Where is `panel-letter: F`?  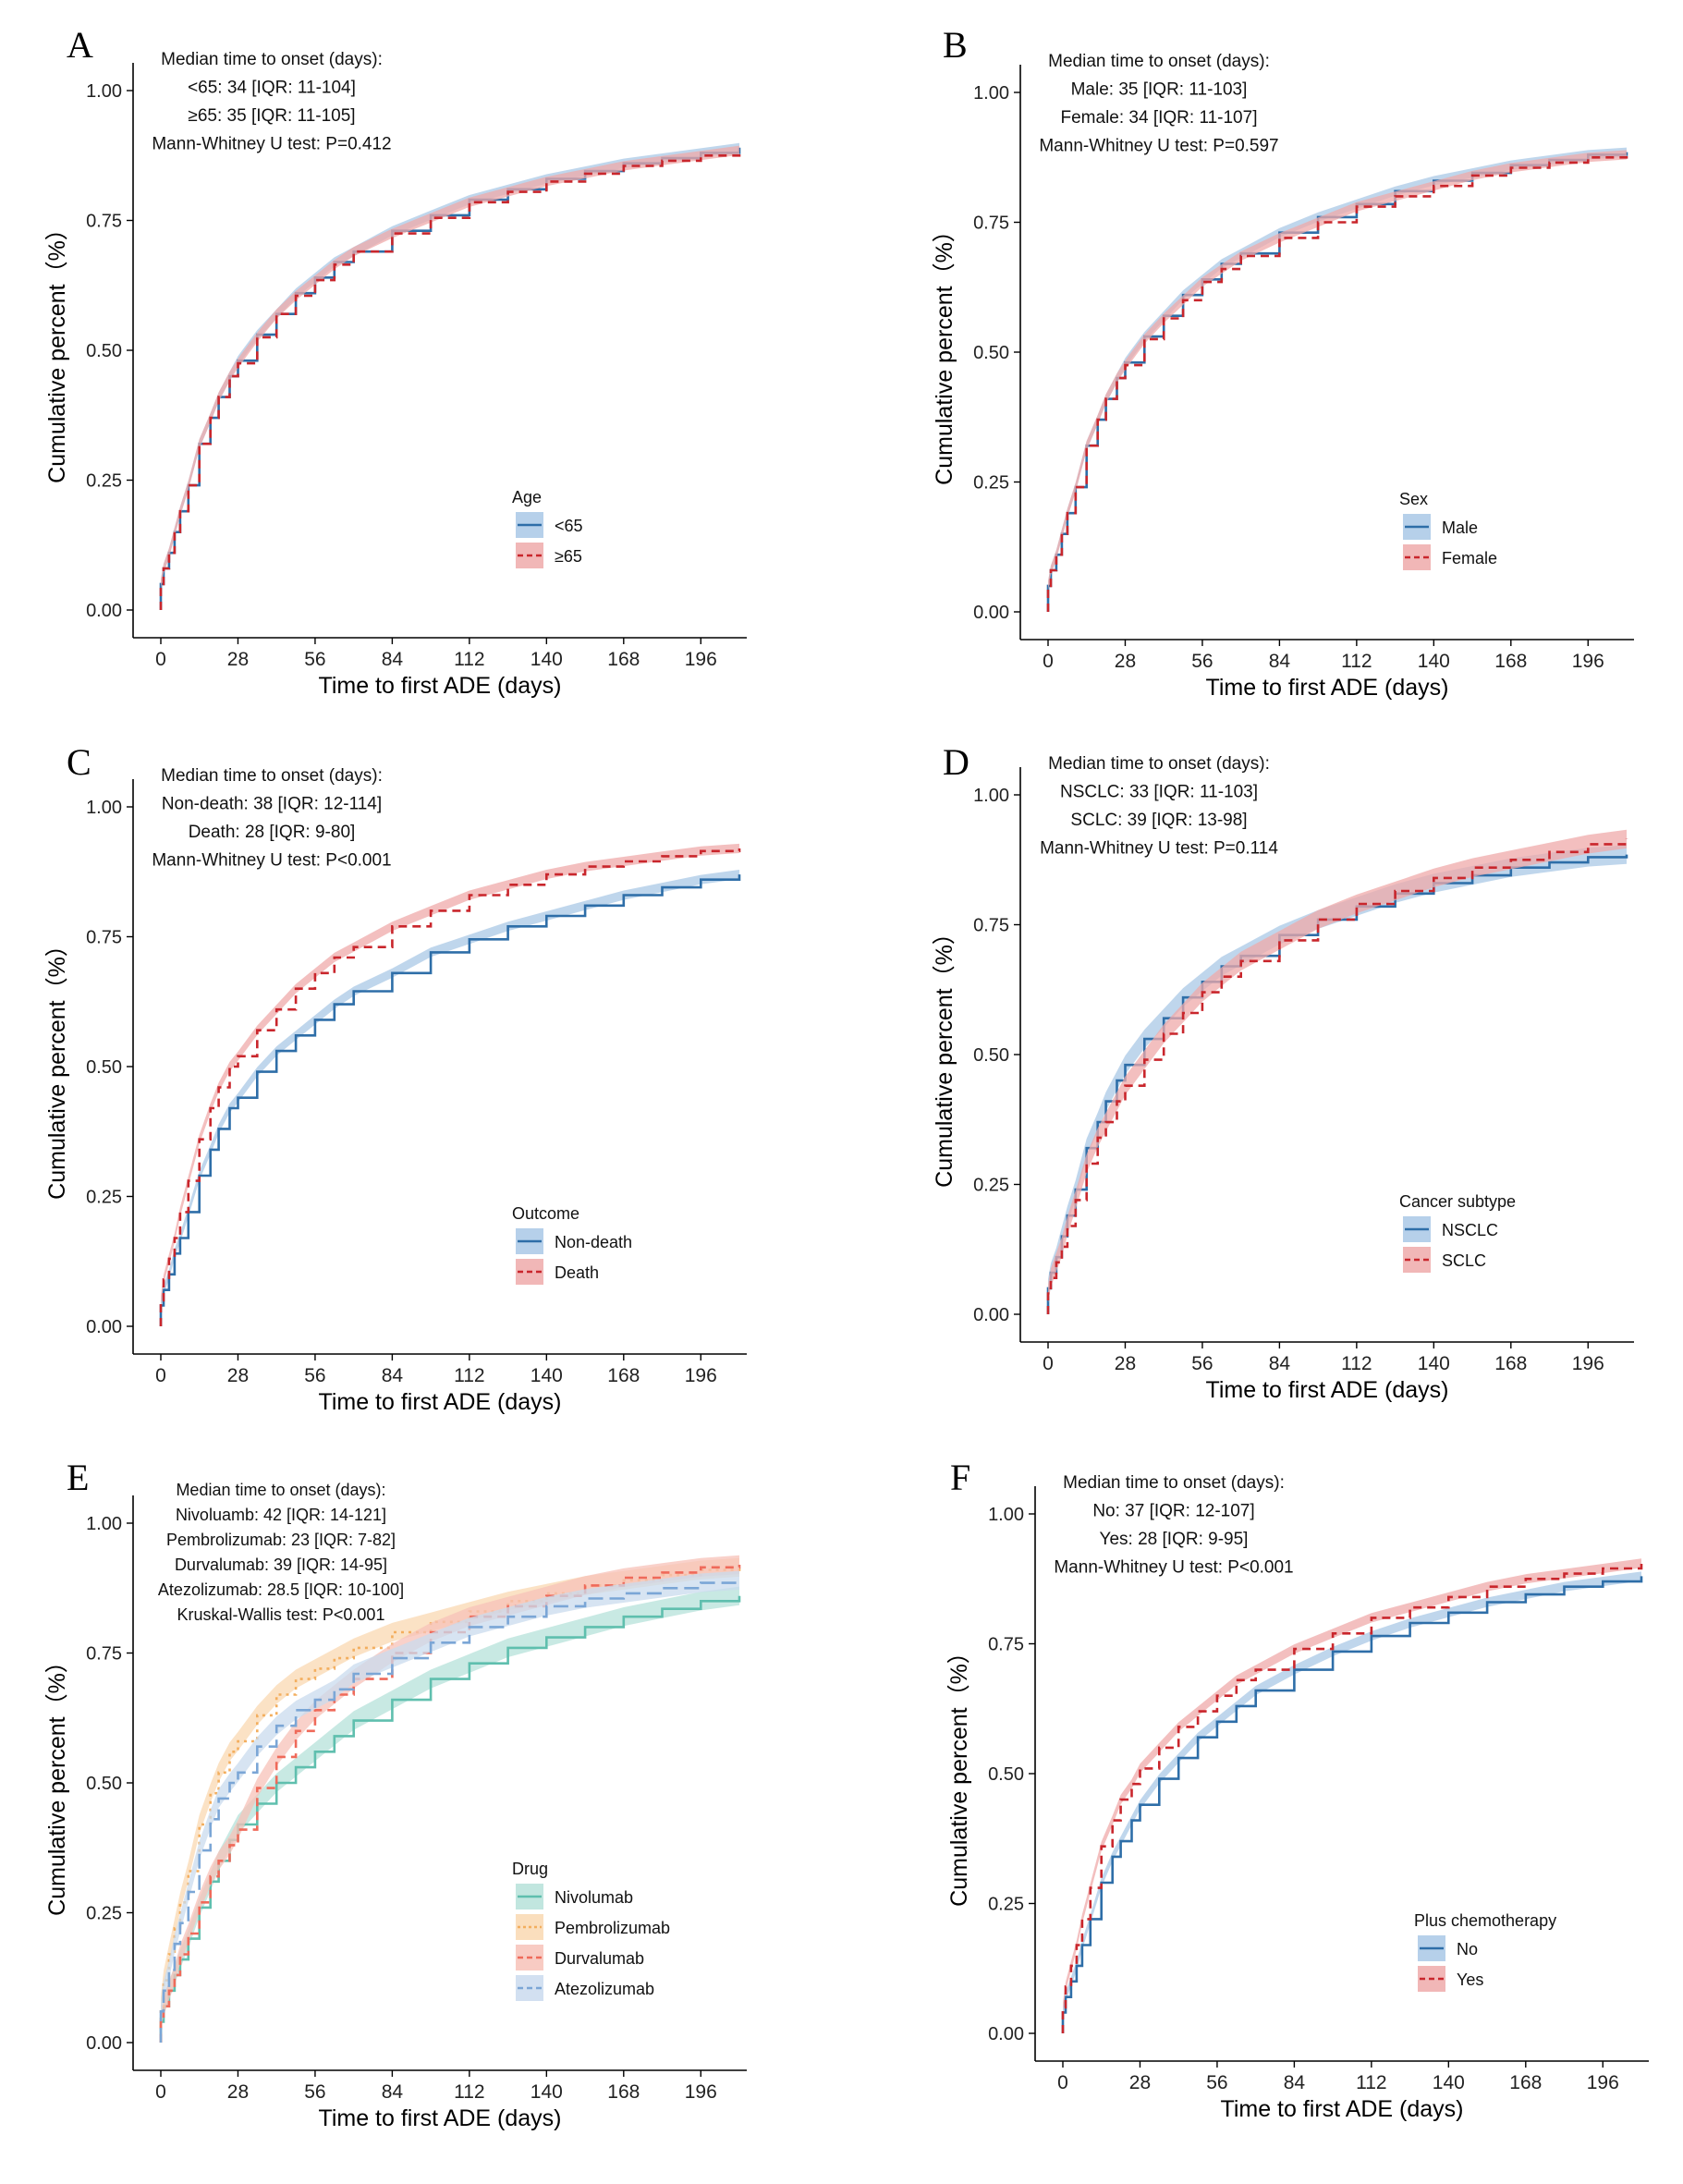
panel-letter: F is located at coordinates (960, 1477).